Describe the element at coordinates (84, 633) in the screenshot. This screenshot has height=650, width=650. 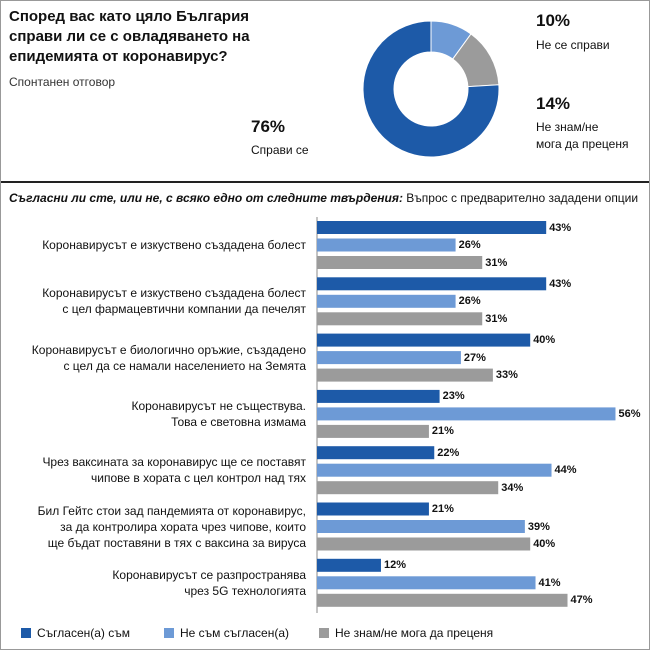
I see `legend-label: Съгласен(а) съм` at that location.